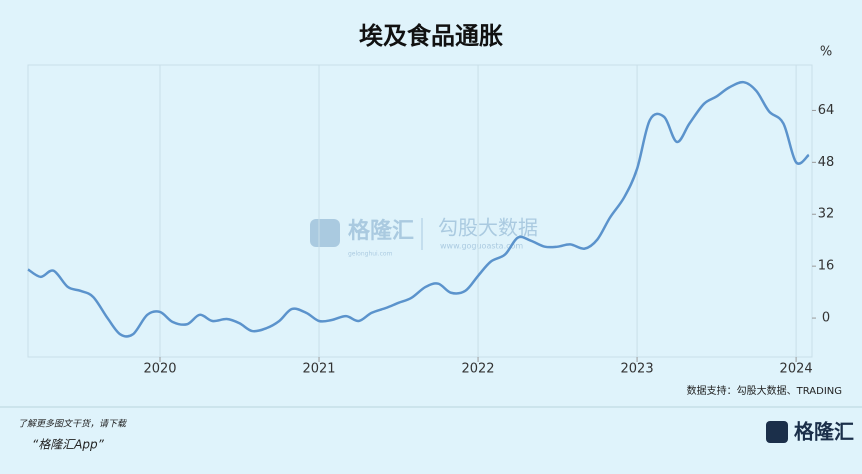  Describe the element at coordinates (481, 246) in the screenshot. I see `watermark-partner-url: www.goguoasta.com` at that location.